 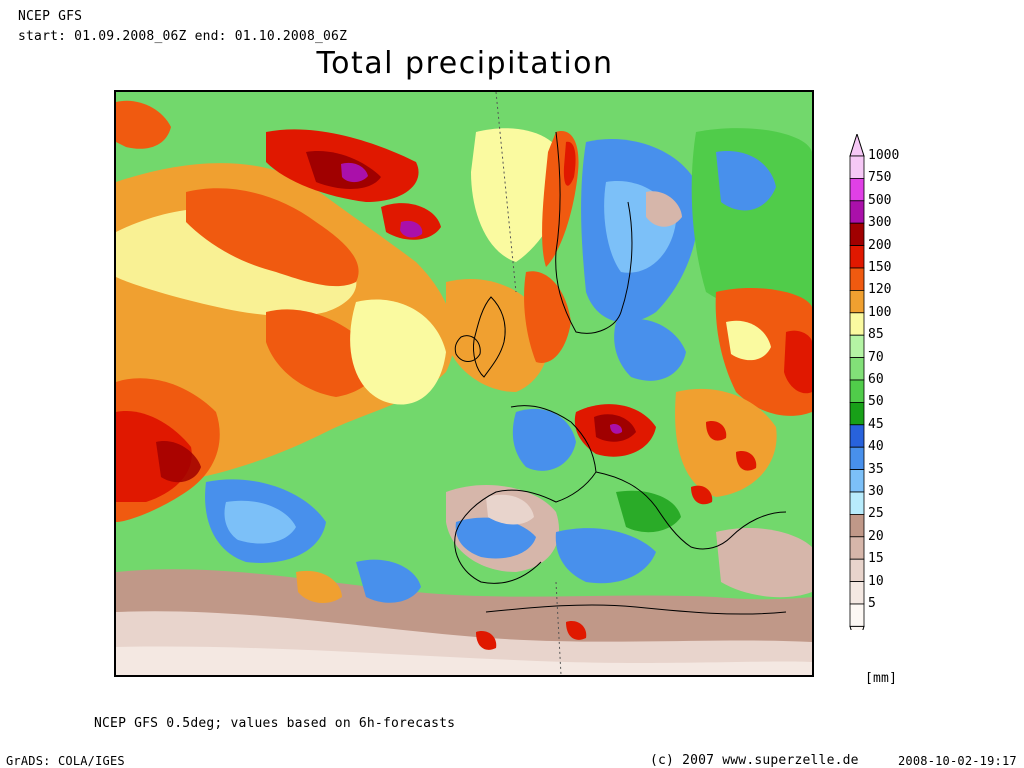 What do you see at coordinates (464, 660) in the screenshot?
I see `north-africa-palest` at bounding box center [464, 660].